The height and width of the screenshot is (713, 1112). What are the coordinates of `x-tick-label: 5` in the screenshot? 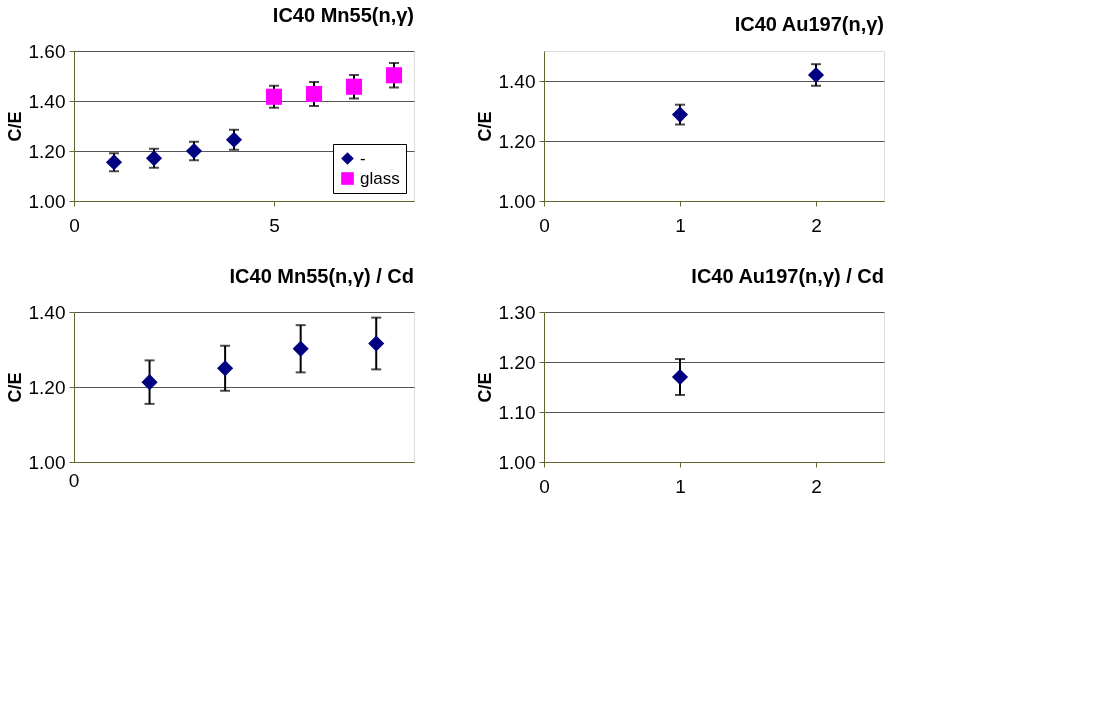 It's located at (274, 225).